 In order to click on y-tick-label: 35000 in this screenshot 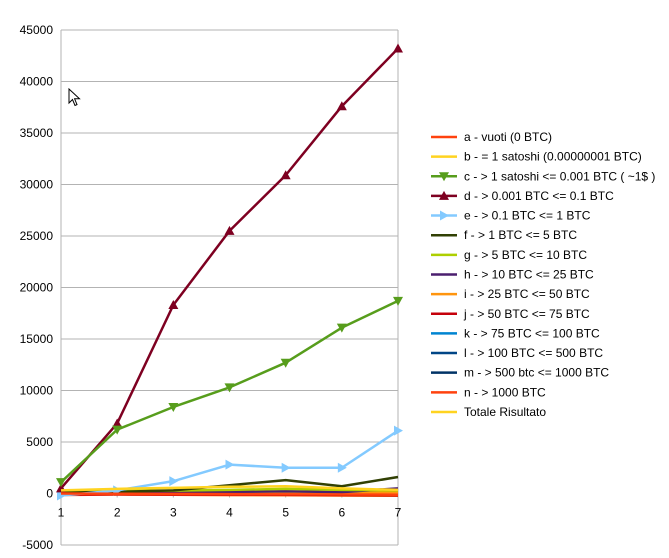, I will do `click(37, 133)`.